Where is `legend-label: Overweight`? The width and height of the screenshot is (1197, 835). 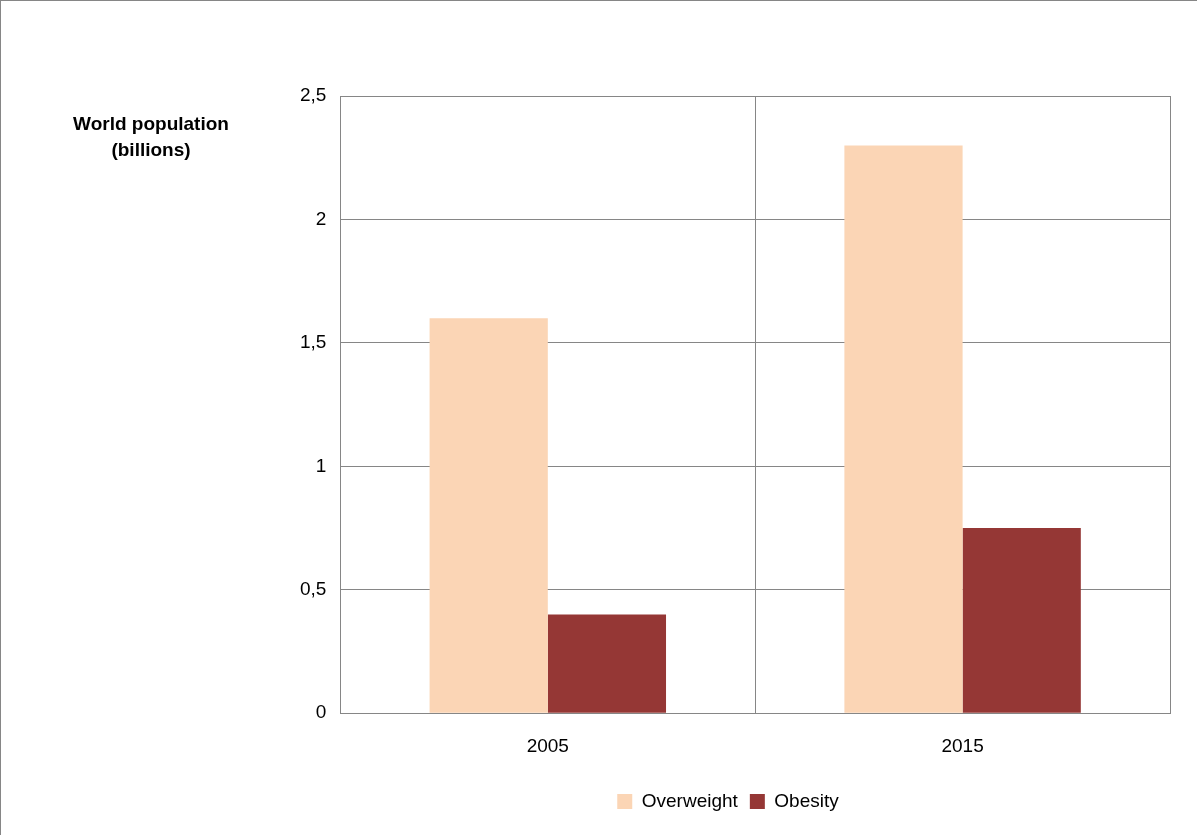 legend-label: Overweight is located at coordinates (690, 800).